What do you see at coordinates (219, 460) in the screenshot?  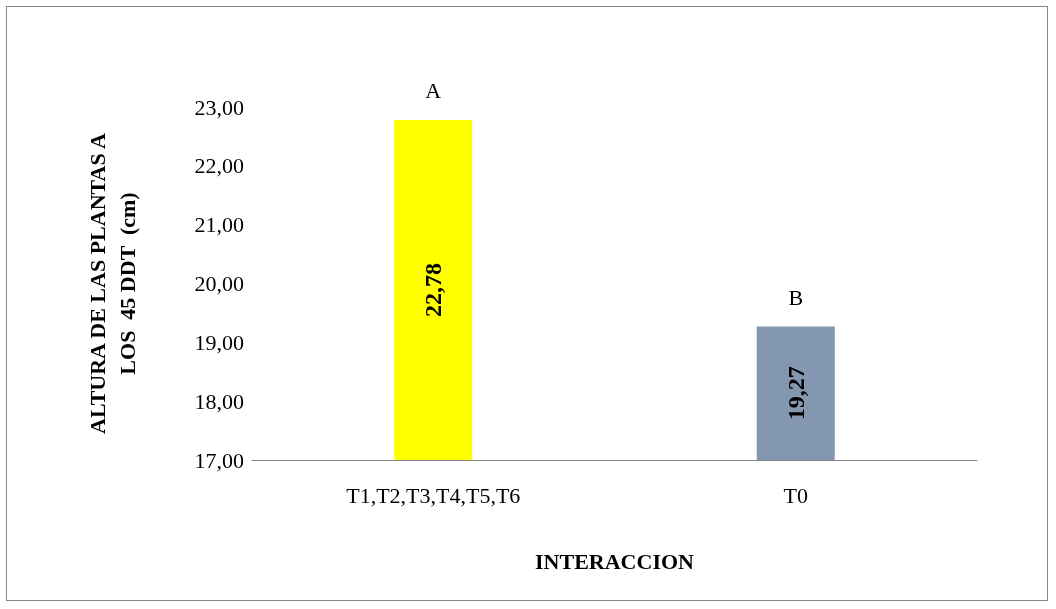 I see `y-tick-label: 17,00` at bounding box center [219, 460].